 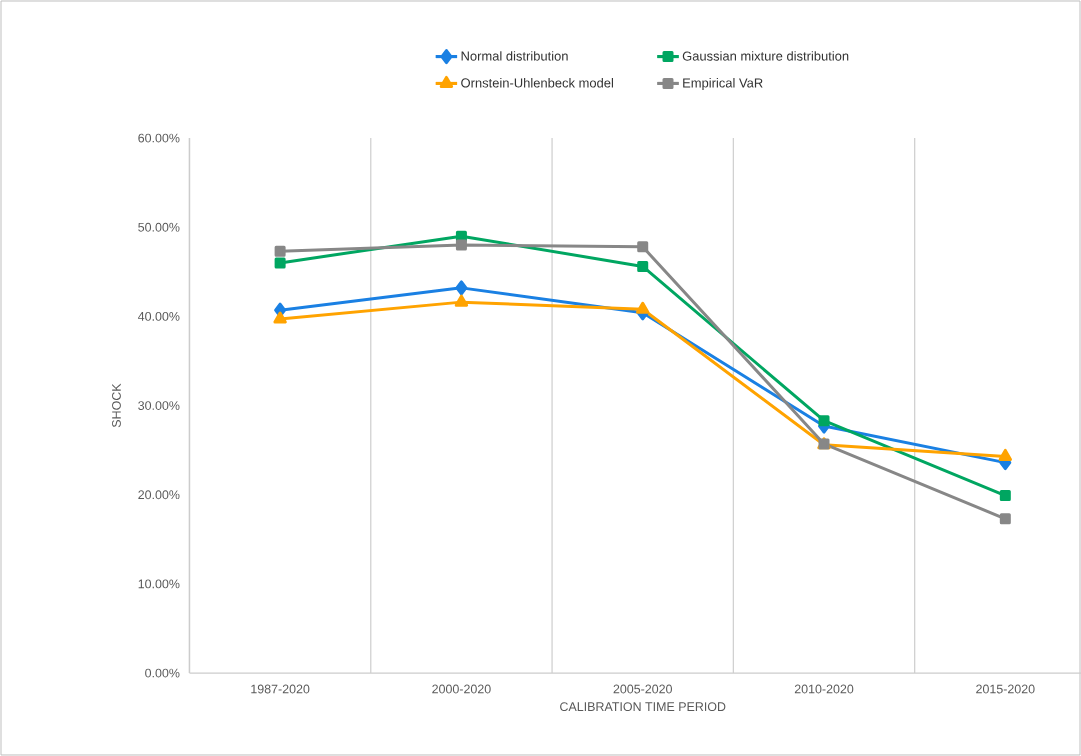 I want to click on x-tick-label: 1987-2020, so click(x=280, y=689).